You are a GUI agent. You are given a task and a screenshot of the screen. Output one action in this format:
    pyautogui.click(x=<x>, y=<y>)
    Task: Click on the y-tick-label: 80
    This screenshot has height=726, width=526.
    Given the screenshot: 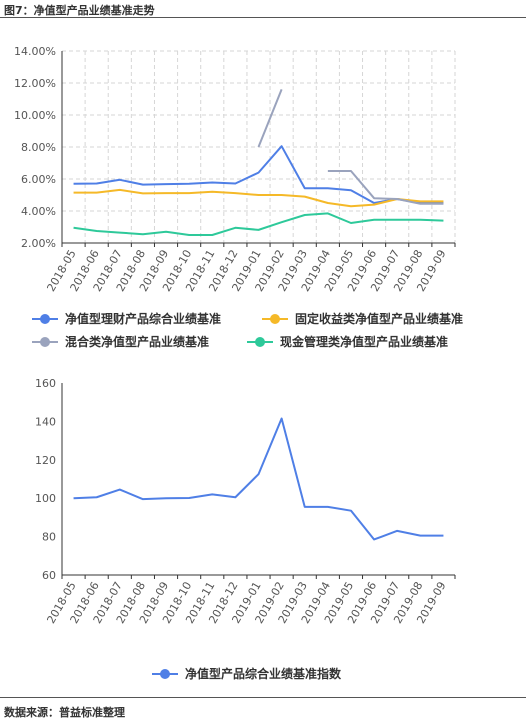 What is the action you would take?
    pyautogui.click(x=49, y=537)
    